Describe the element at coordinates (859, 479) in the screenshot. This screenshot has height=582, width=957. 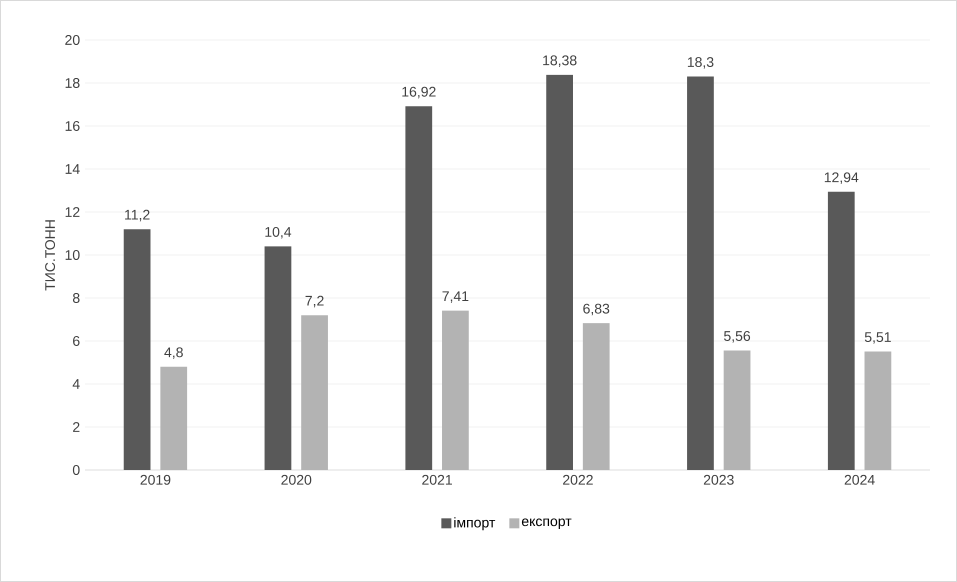
I see `x-tick-label: 2024` at that location.